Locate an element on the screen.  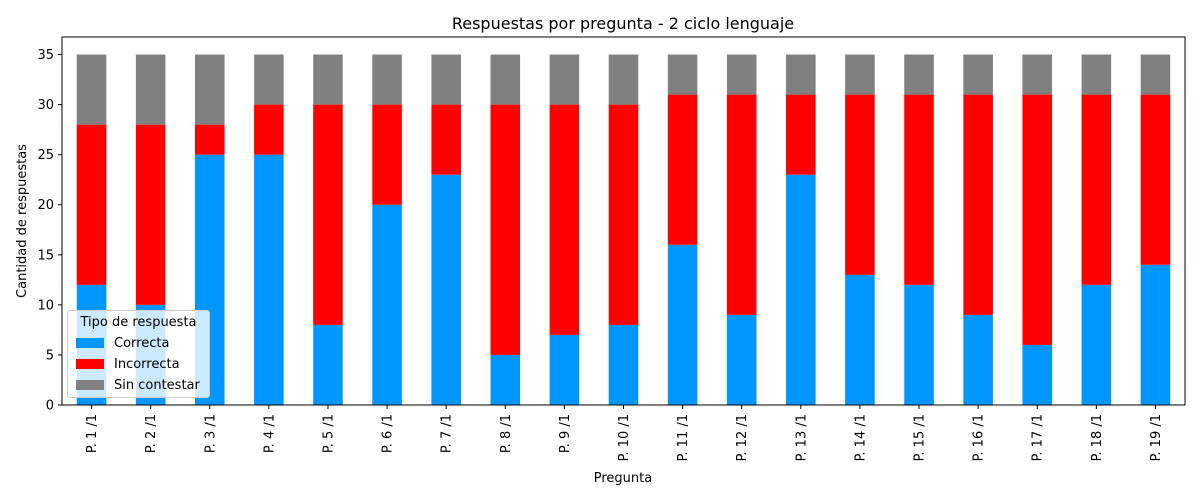
legend-item-correcta: Correcta is located at coordinates (122, 343).